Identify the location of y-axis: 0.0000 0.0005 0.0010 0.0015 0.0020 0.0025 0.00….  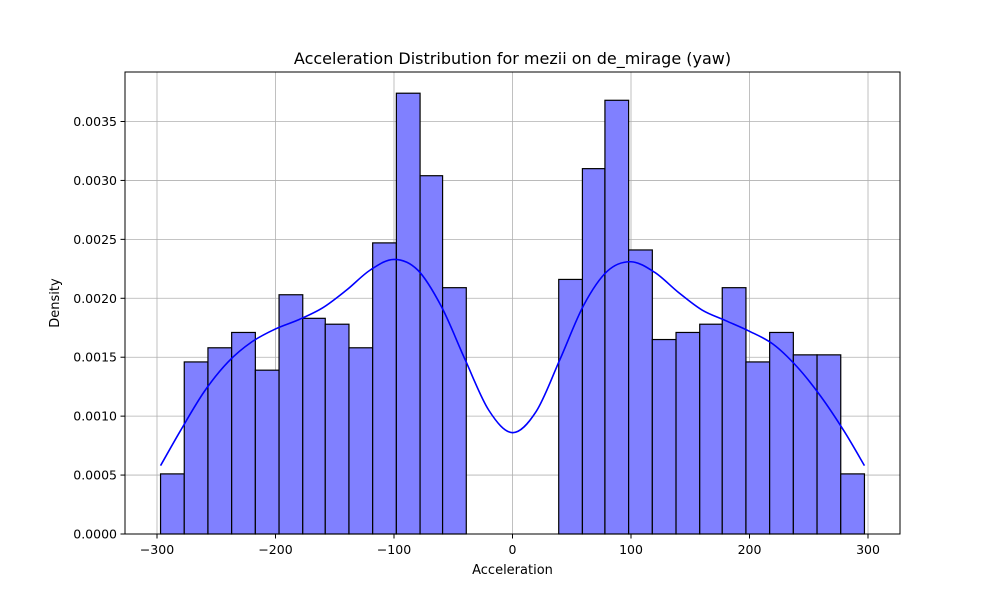
(99, 328).